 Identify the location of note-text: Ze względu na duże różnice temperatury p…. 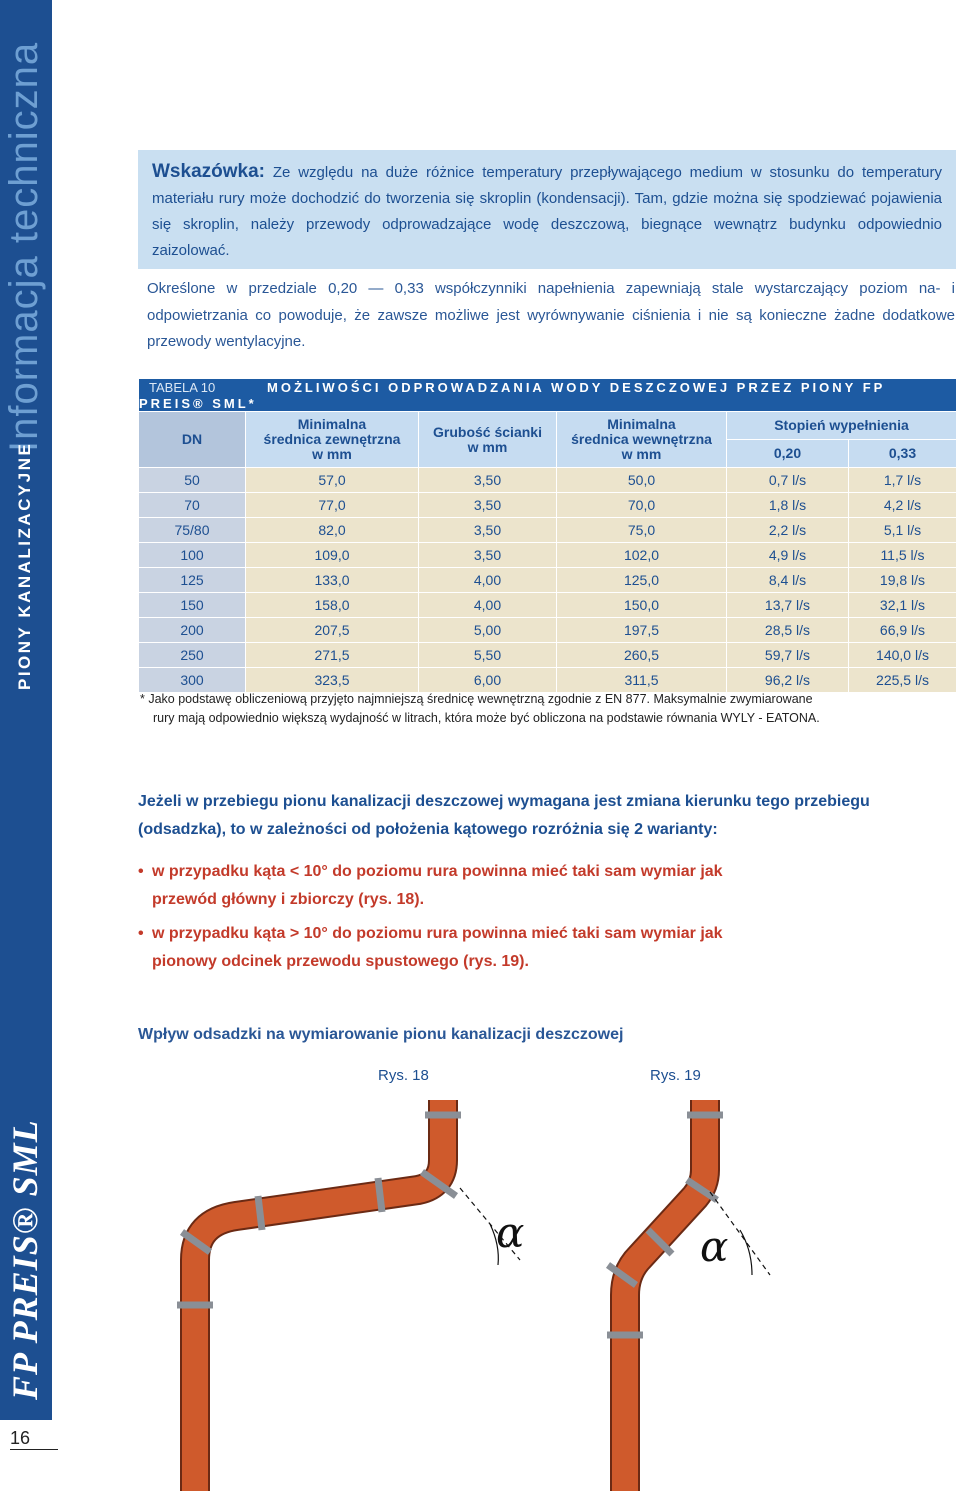
(547, 211).